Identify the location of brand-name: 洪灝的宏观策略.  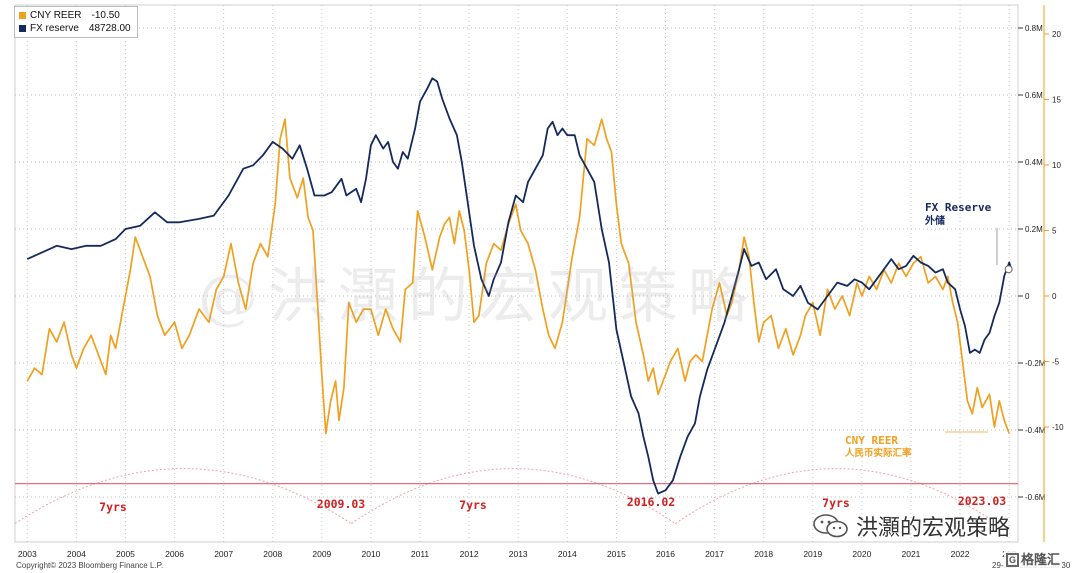
(933, 528).